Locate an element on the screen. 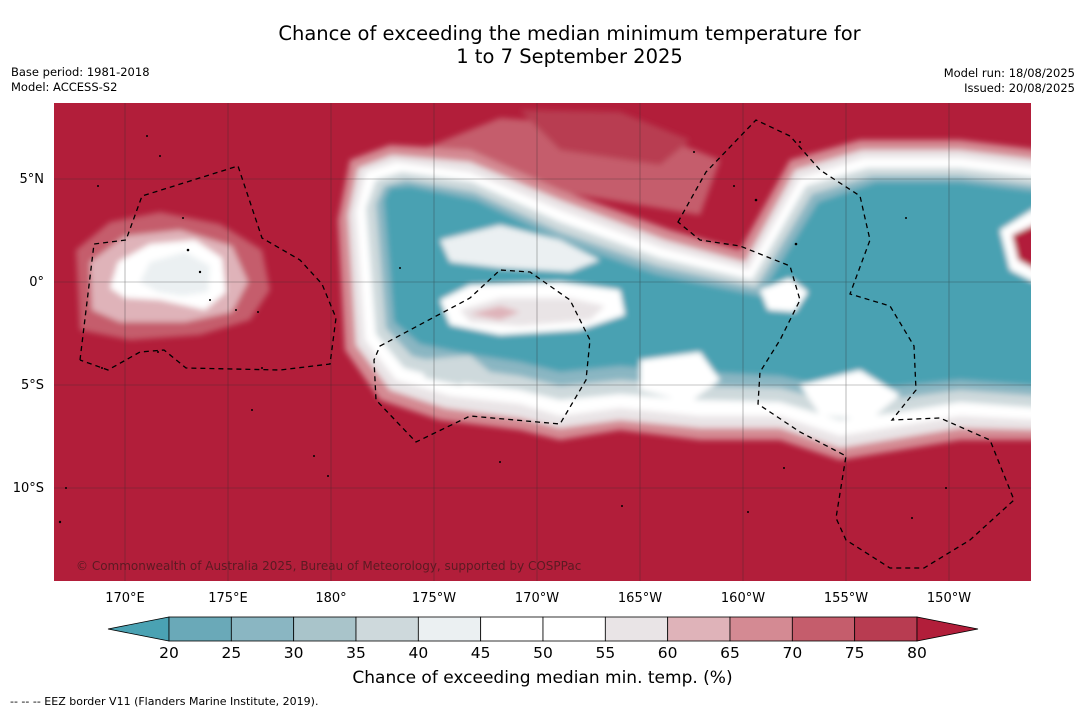  colorbar-cells is located at coordinates (543, 629).